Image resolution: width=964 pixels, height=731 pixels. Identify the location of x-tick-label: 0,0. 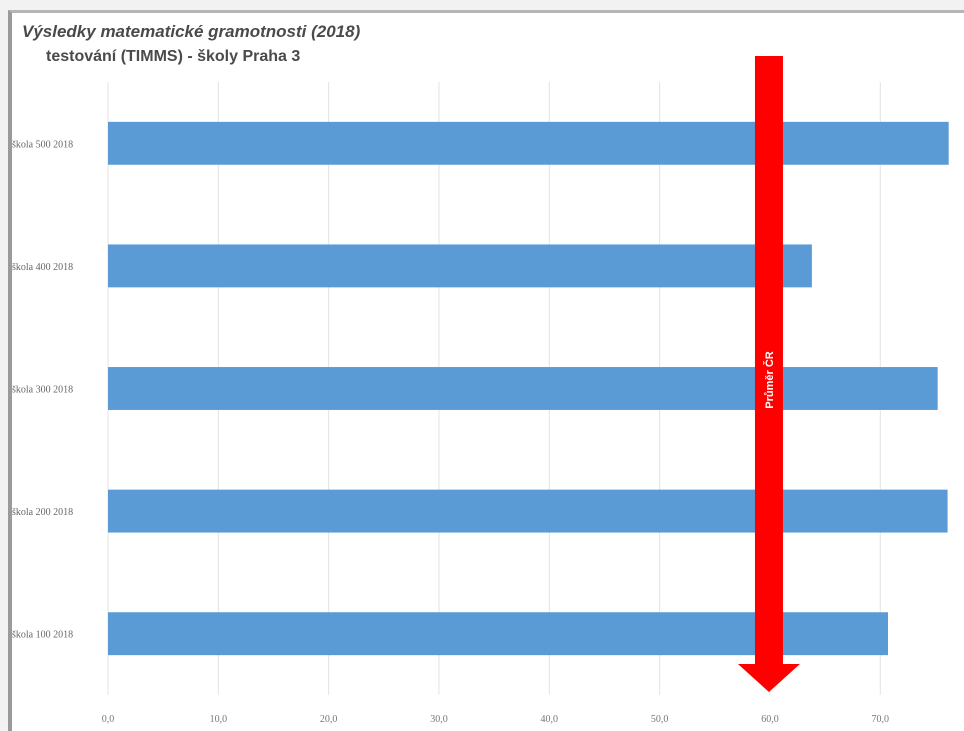
(108, 719).